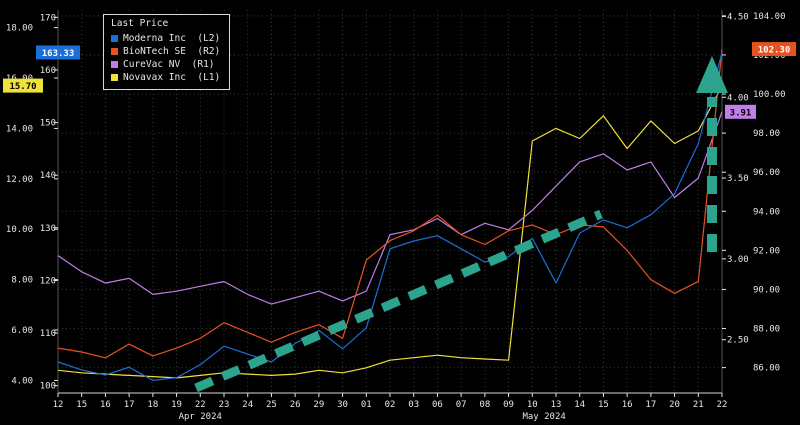  I want to click on svg-text: 14.00, so click(19, 129).